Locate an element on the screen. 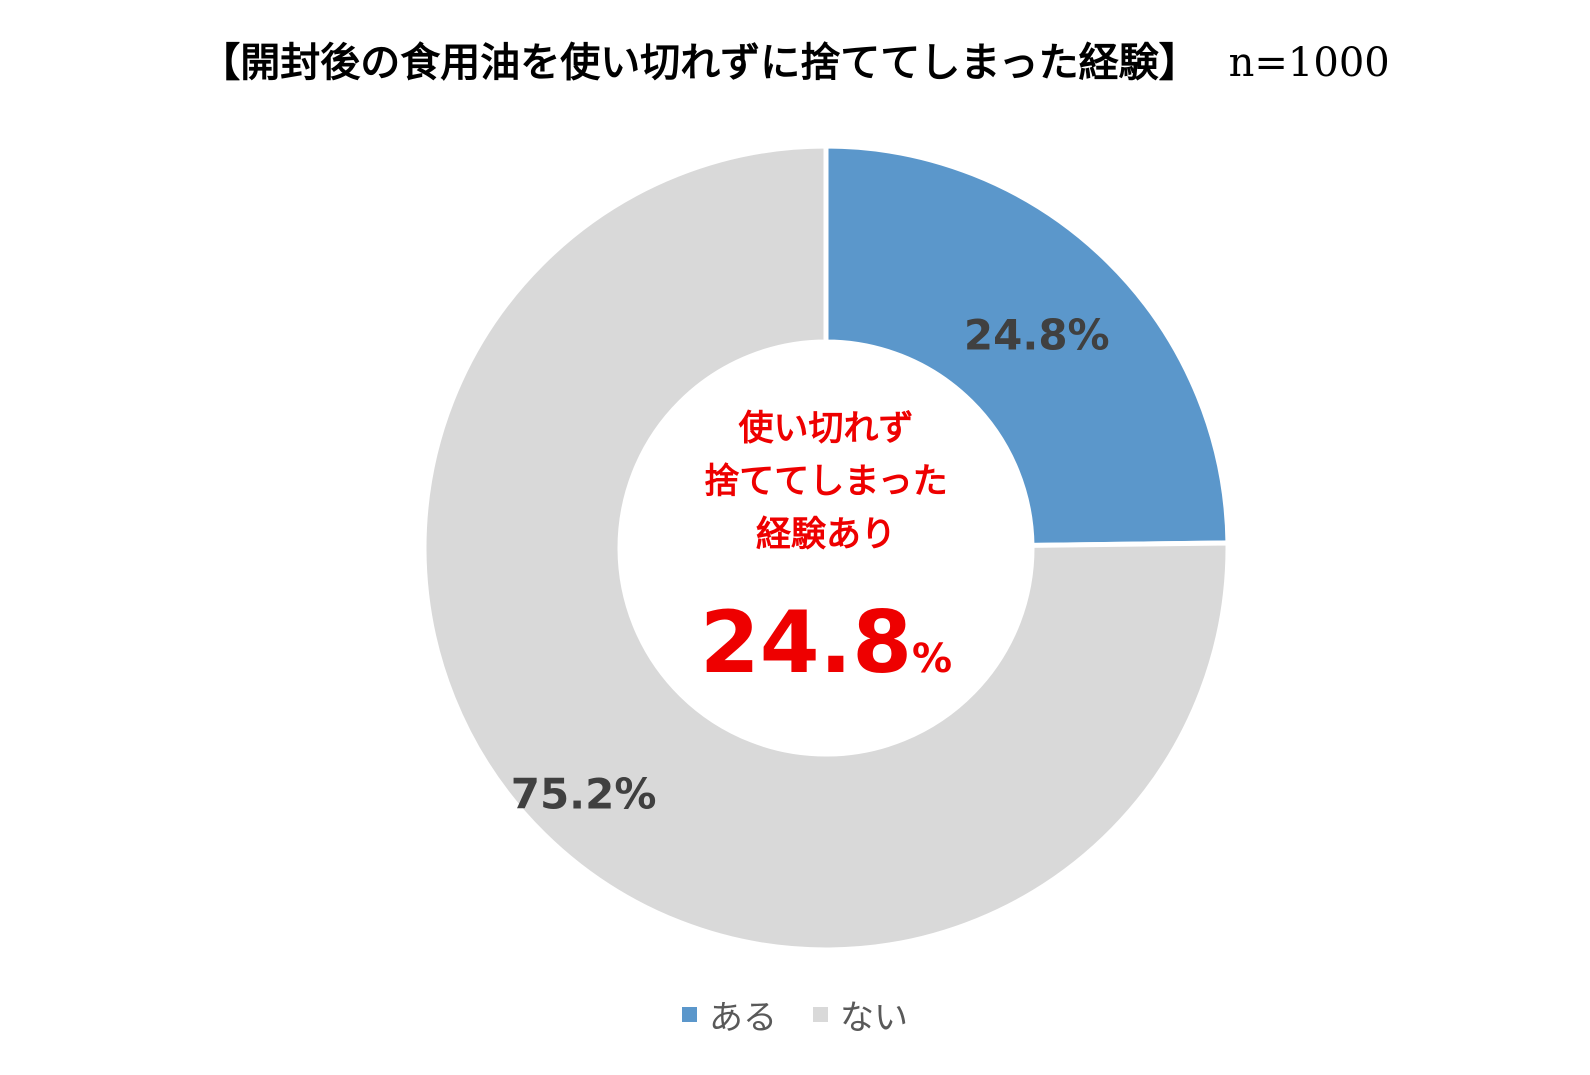 Image resolution: width=1590 pixels, height=1075 pixels. chart-title: 【開封後の食用油を使い切れずに捨ててしまった経験】 n=1000 is located at coordinates (795, 59).